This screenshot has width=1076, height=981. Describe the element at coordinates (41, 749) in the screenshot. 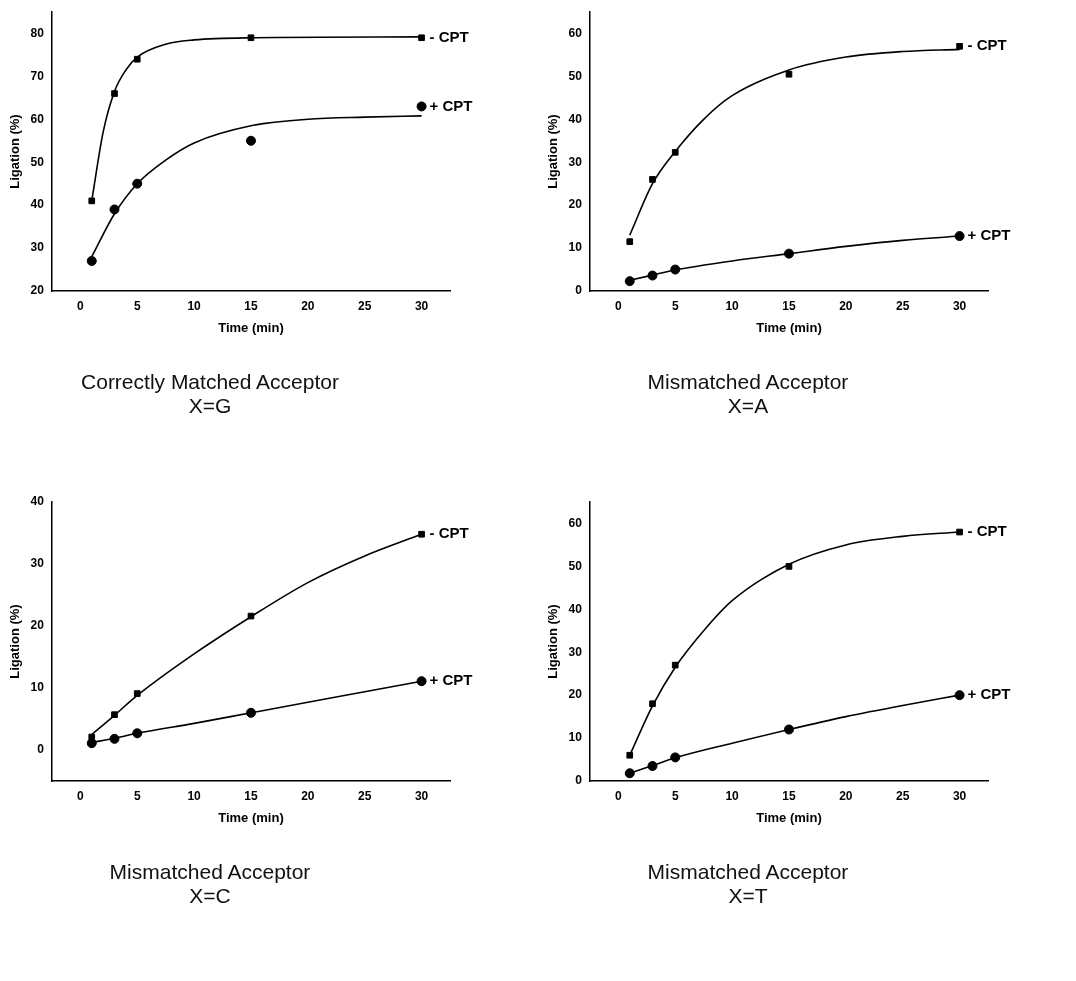

I see `y-tick-label: 0` at that location.